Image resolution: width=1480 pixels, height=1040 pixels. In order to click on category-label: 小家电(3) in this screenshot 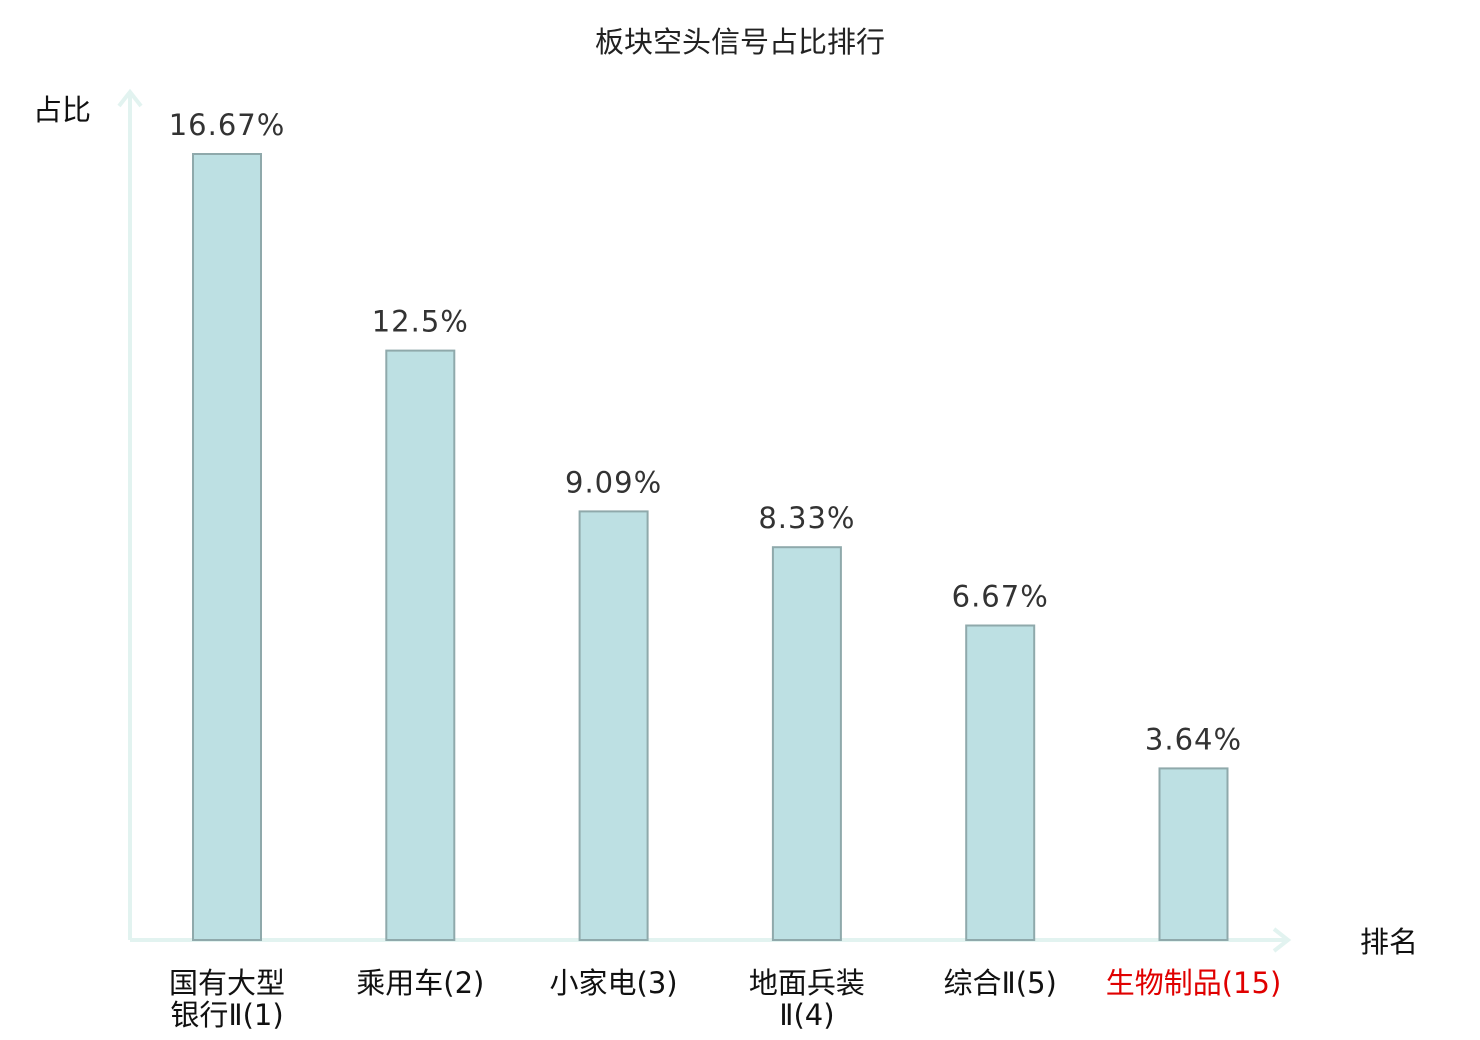, I will do `click(614, 983)`.